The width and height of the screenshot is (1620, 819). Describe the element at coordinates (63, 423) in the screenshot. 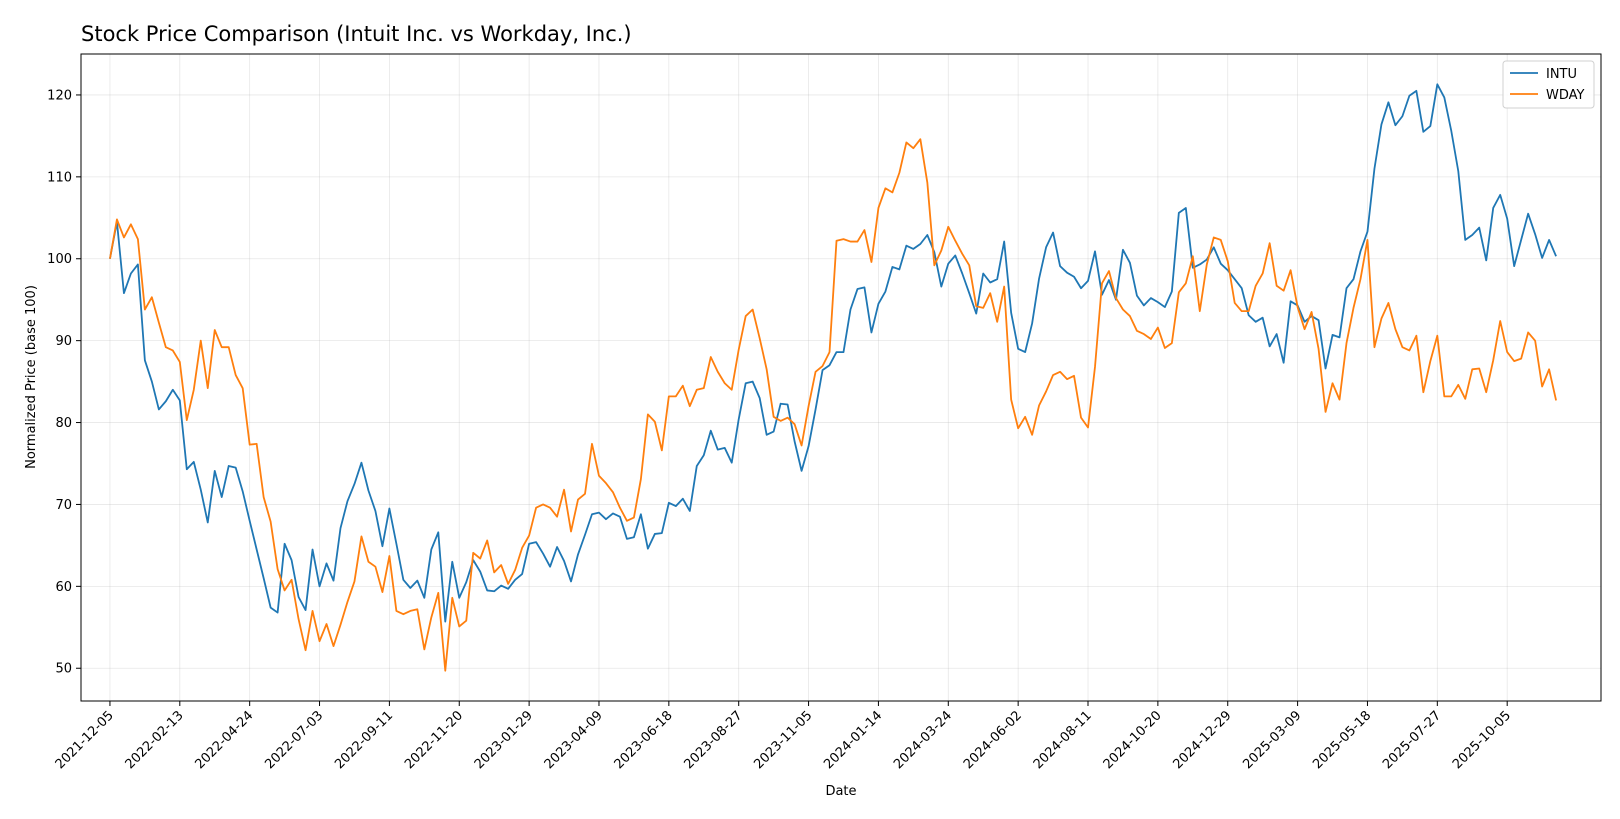

I see `y-tick-label: 80` at that location.